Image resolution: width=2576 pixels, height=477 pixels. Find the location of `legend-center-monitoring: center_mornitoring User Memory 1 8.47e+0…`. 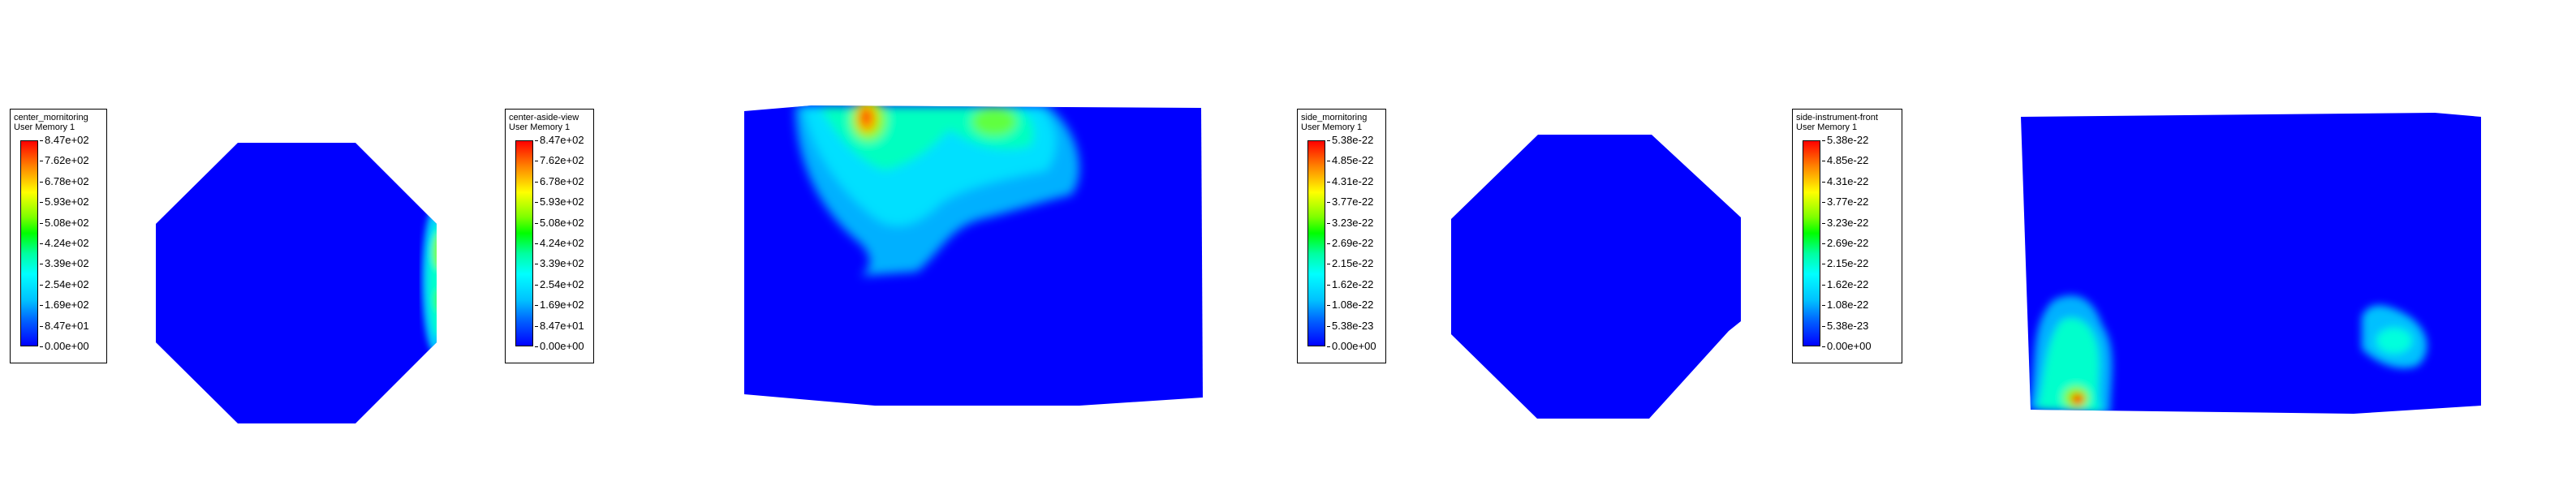

legend-center-monitoring: center_mornitoring User Memory 1 8.47e+0… is located at coordinates (59, 236).